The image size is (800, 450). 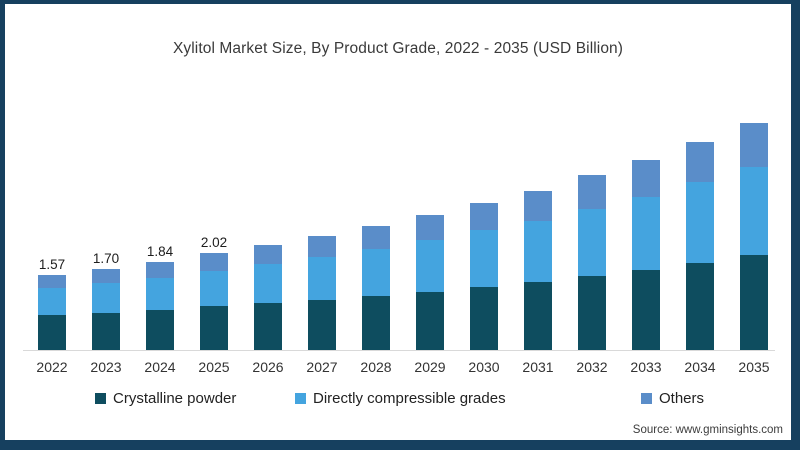 I want to click on legend-item-others: Others, so click(x=672, y=398).